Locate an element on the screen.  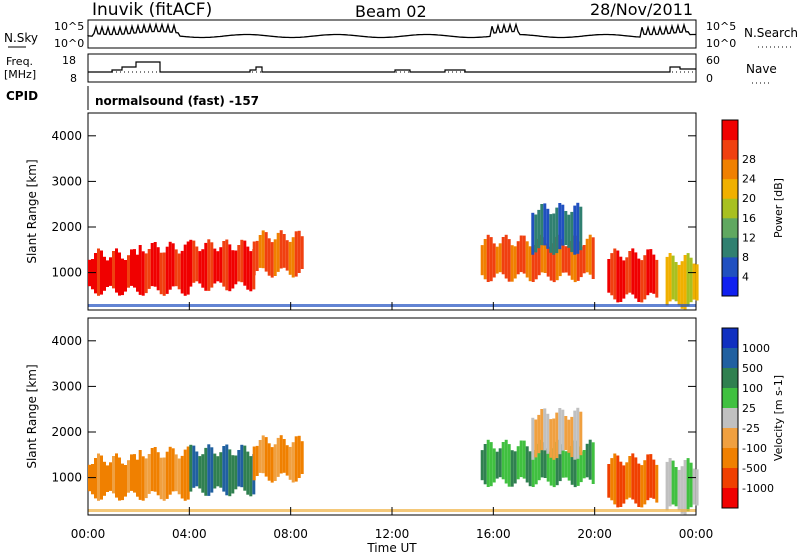
beam-title: Beam 02 is located at coordinates (391, 11).